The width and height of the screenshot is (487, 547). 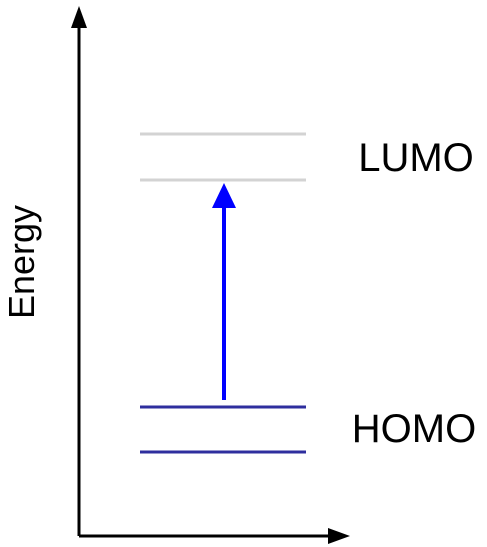 What do you see at coordinates (21, 262) in the screenshot?
I see `energy-axis-label: Energy` at bounding box center [21, 262].